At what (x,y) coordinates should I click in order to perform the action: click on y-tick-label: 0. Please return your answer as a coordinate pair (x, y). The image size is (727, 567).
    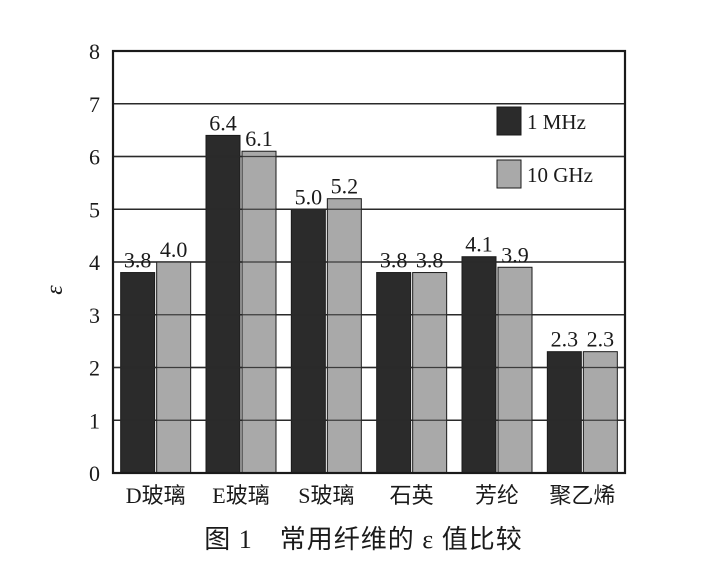
    Looking at the image, I should click on (94, 473).